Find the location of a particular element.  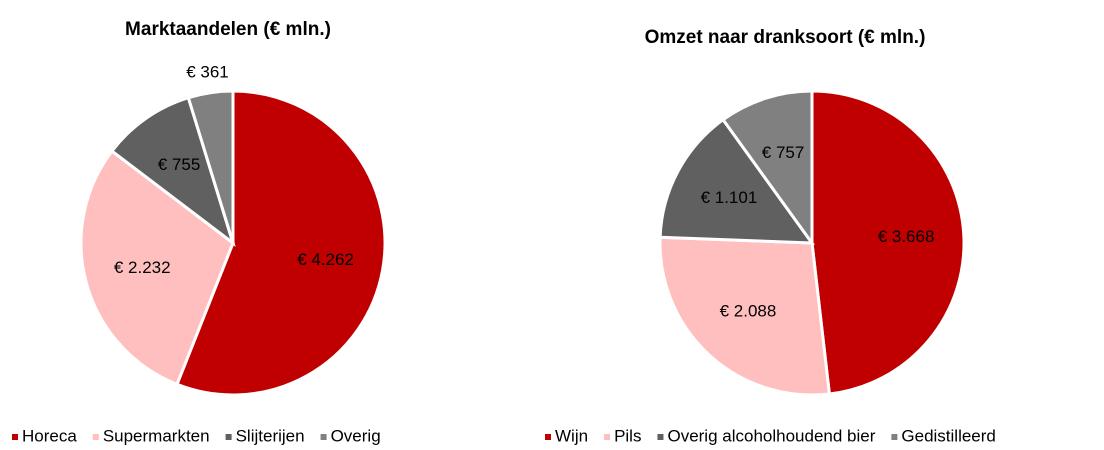

data-label: € 757 is located at coordinates (783, 152).